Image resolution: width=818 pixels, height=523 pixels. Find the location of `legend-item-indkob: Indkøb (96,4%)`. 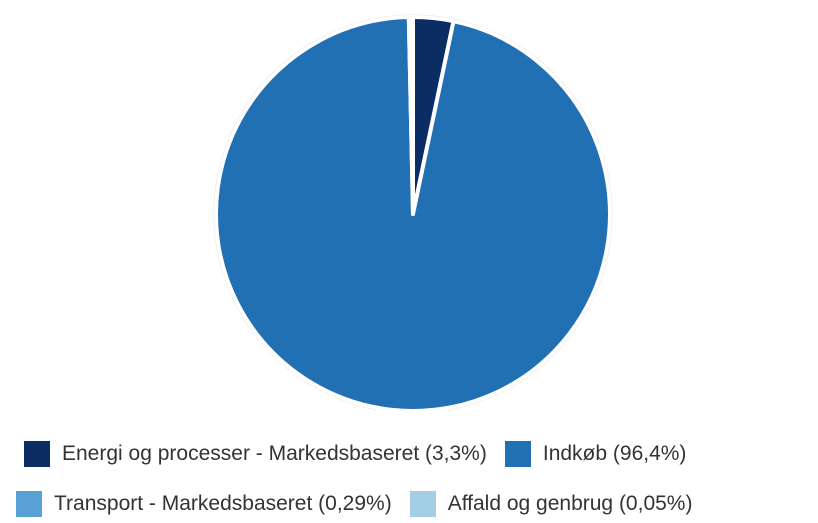

legend-item-indkob: Indkøb (96,4%) is located at coordinates (595, 454).